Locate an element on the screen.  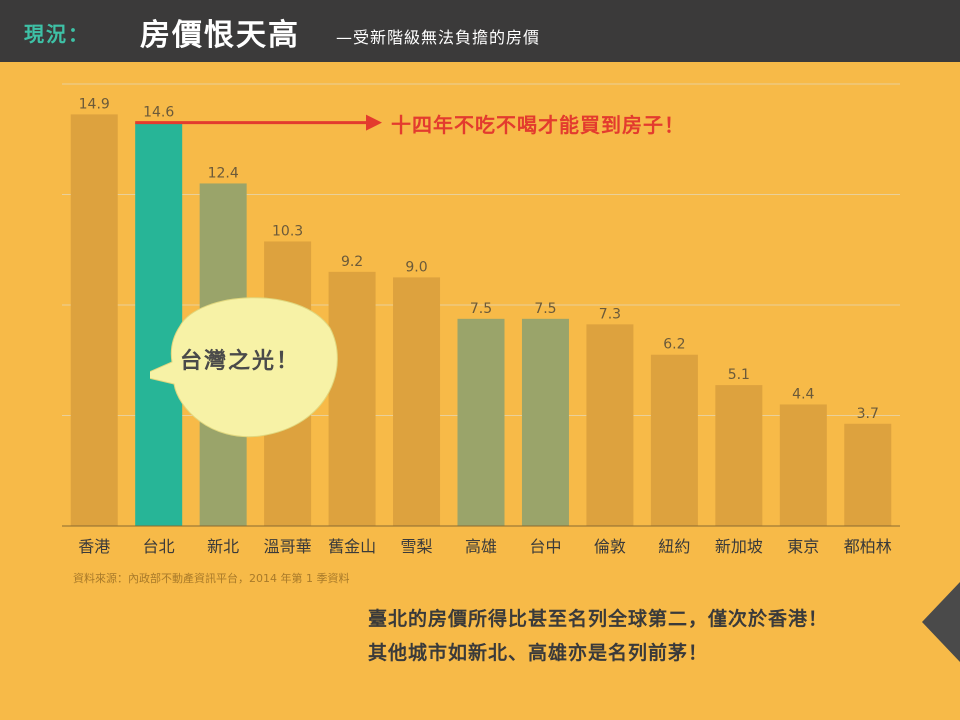
page-title: 房價恨天高 is located at coordinates (220, 35).